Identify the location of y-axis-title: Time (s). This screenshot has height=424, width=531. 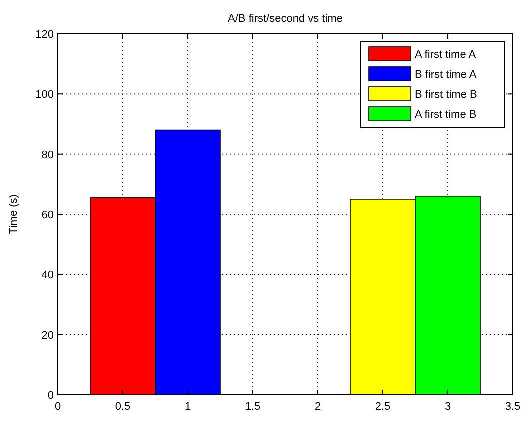
(14, 214).